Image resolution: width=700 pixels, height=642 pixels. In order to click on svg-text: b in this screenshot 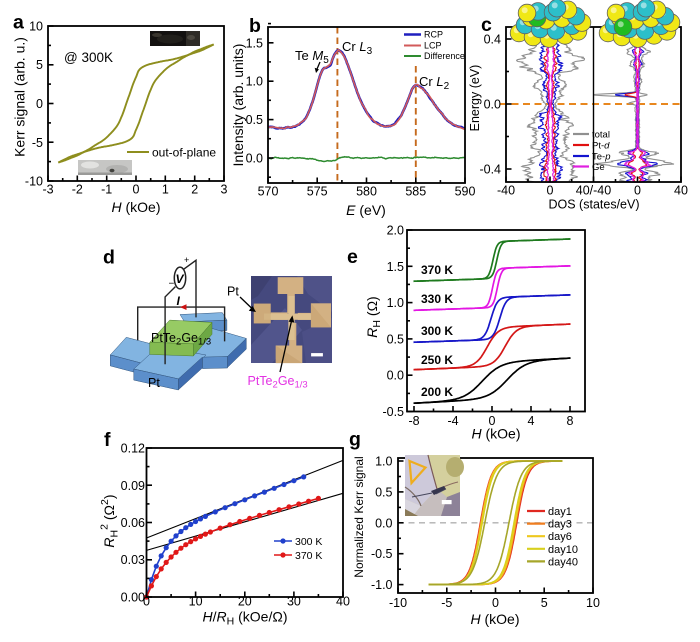, I will do `click(255, 26)`.